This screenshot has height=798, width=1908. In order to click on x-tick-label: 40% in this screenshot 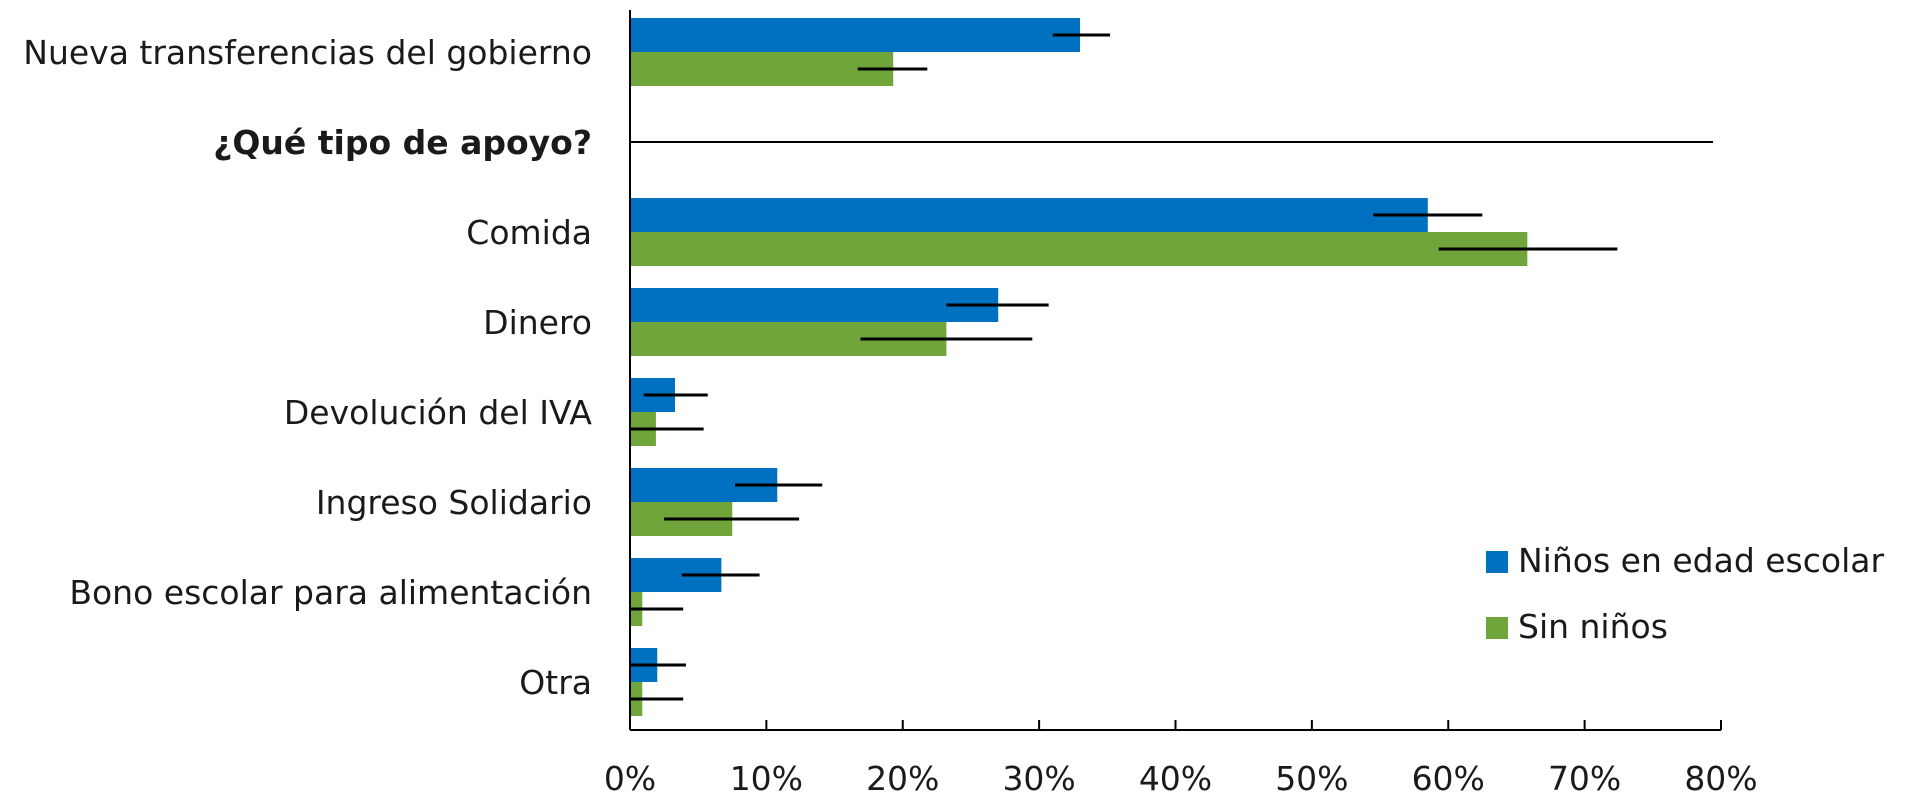, I will do `click(1175, 778)`.